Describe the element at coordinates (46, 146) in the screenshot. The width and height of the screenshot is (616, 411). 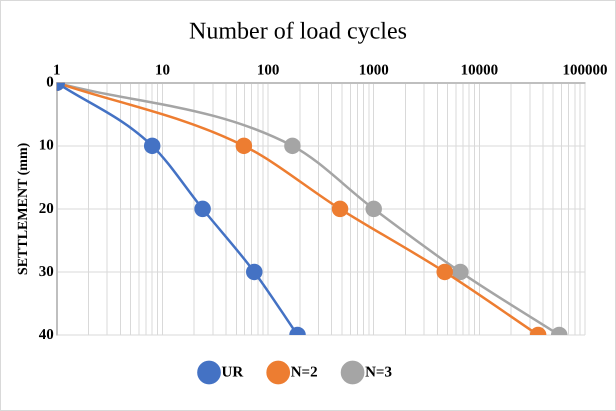
I see `y-tick-label: 10` at that location.